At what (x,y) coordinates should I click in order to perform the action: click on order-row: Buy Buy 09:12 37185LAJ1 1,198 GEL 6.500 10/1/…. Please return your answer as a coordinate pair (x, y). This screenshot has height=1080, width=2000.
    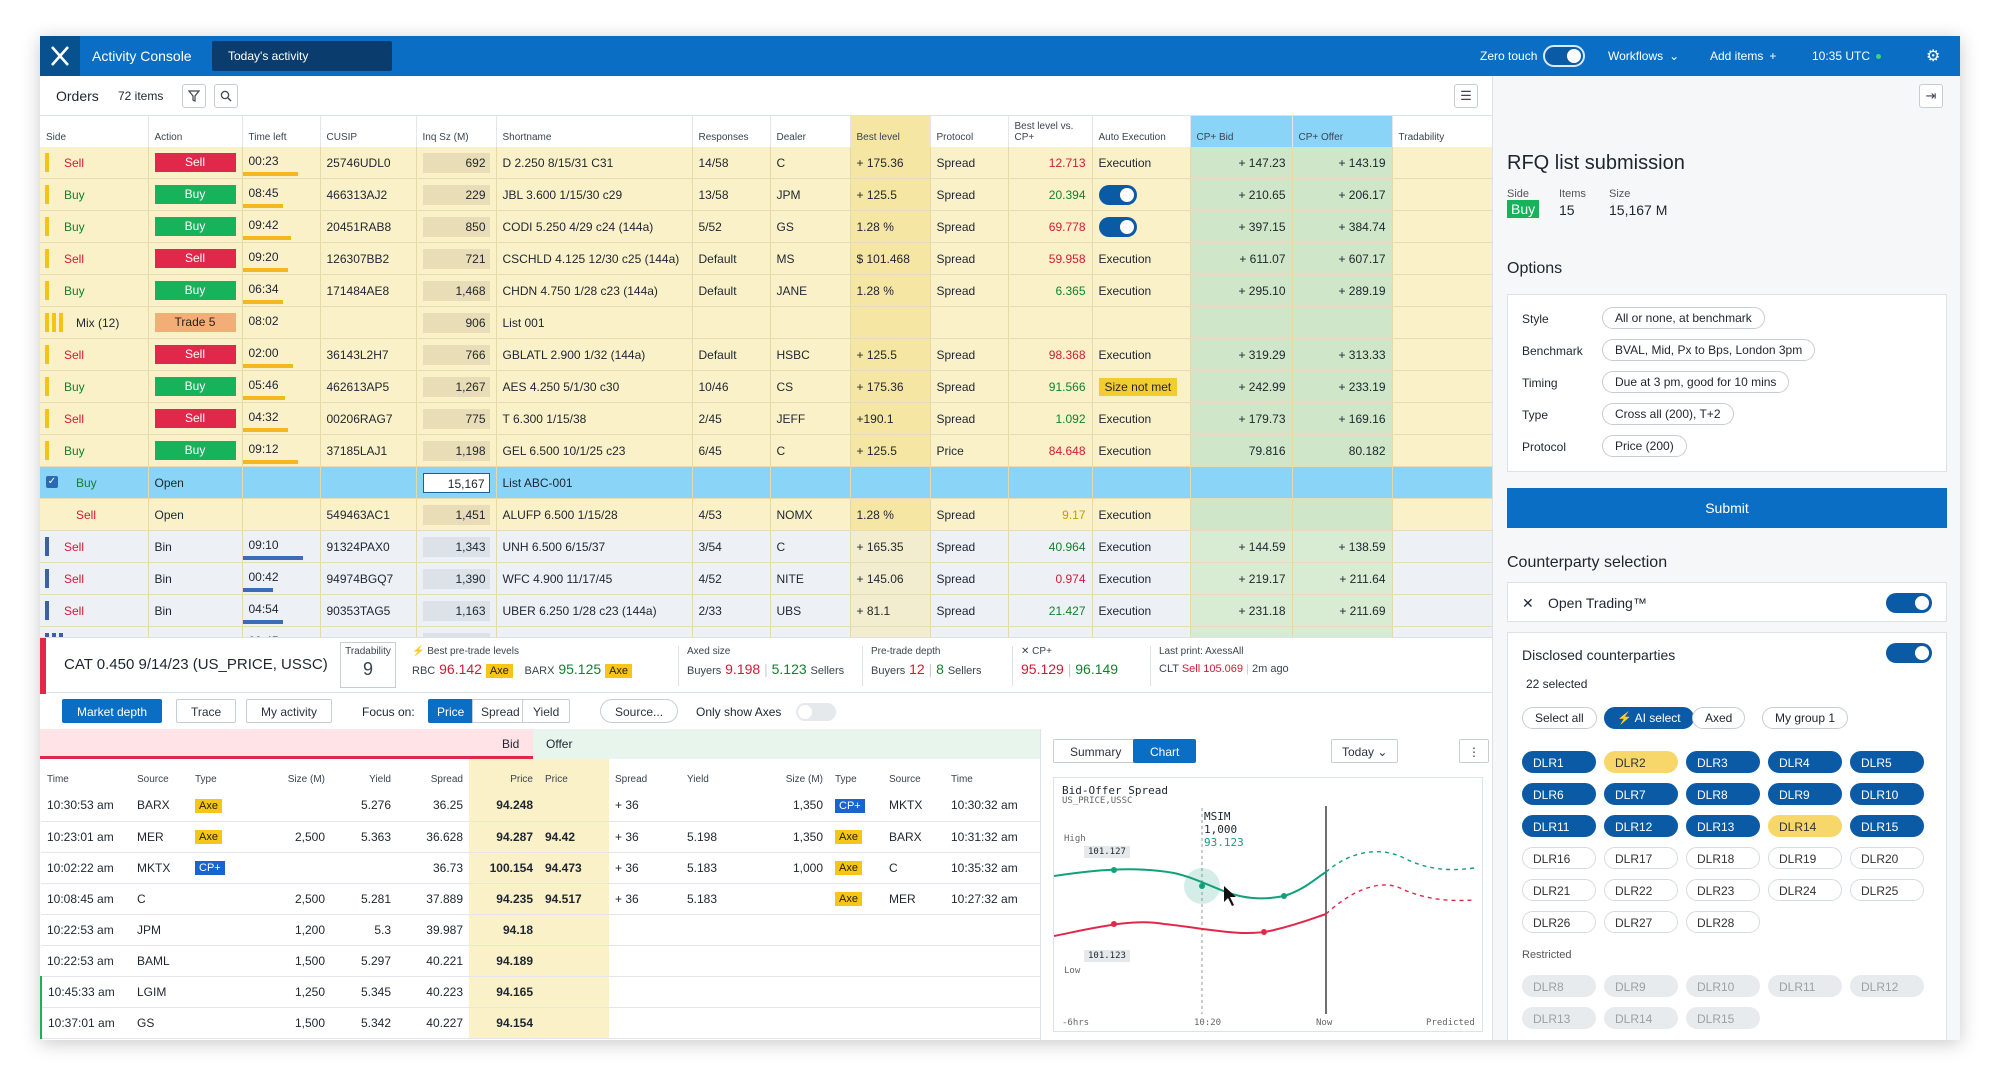
    Looking at the image, I should click on (766, 450).